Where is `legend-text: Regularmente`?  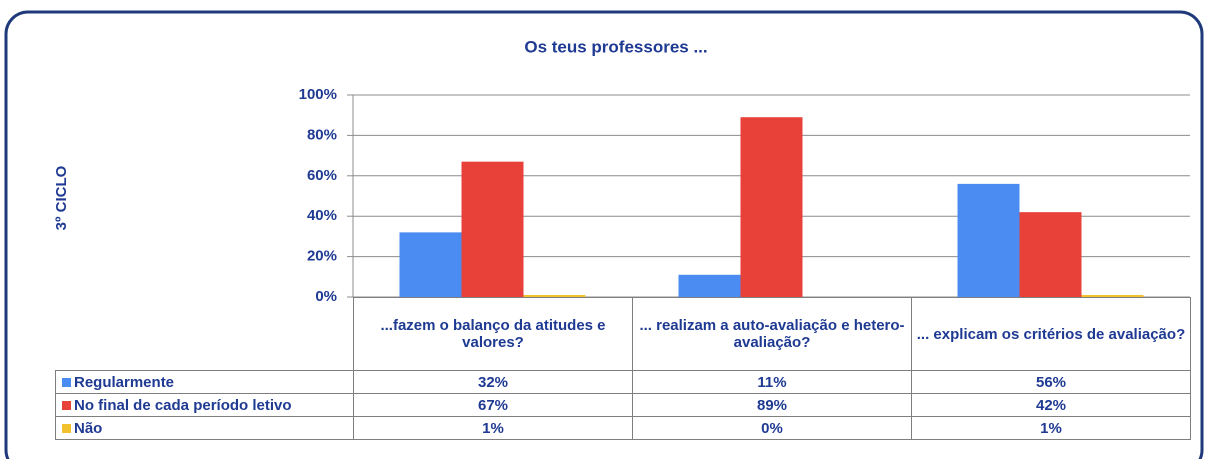
legend-text: Regularmente is located at coordinates (124, 382).